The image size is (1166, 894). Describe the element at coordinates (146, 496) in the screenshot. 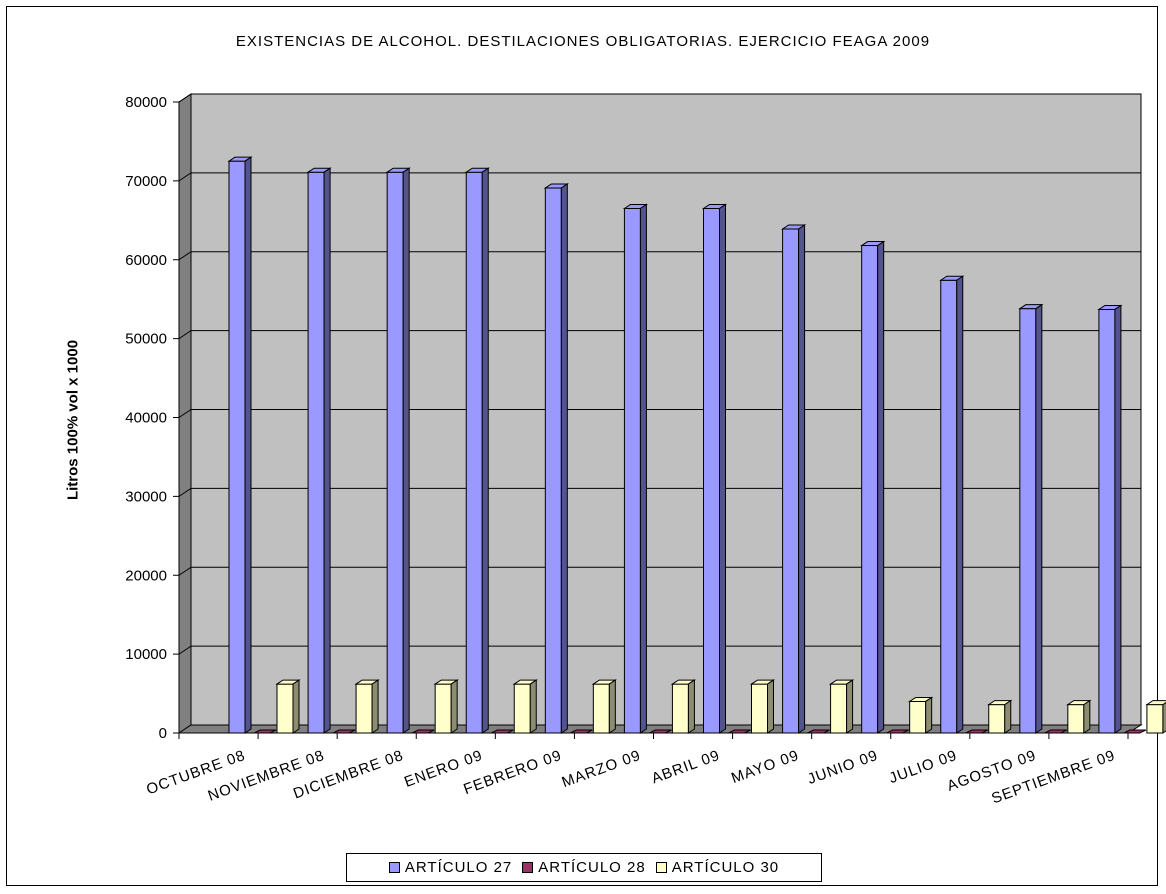

I see `y-tick-label: 30000` at that location.